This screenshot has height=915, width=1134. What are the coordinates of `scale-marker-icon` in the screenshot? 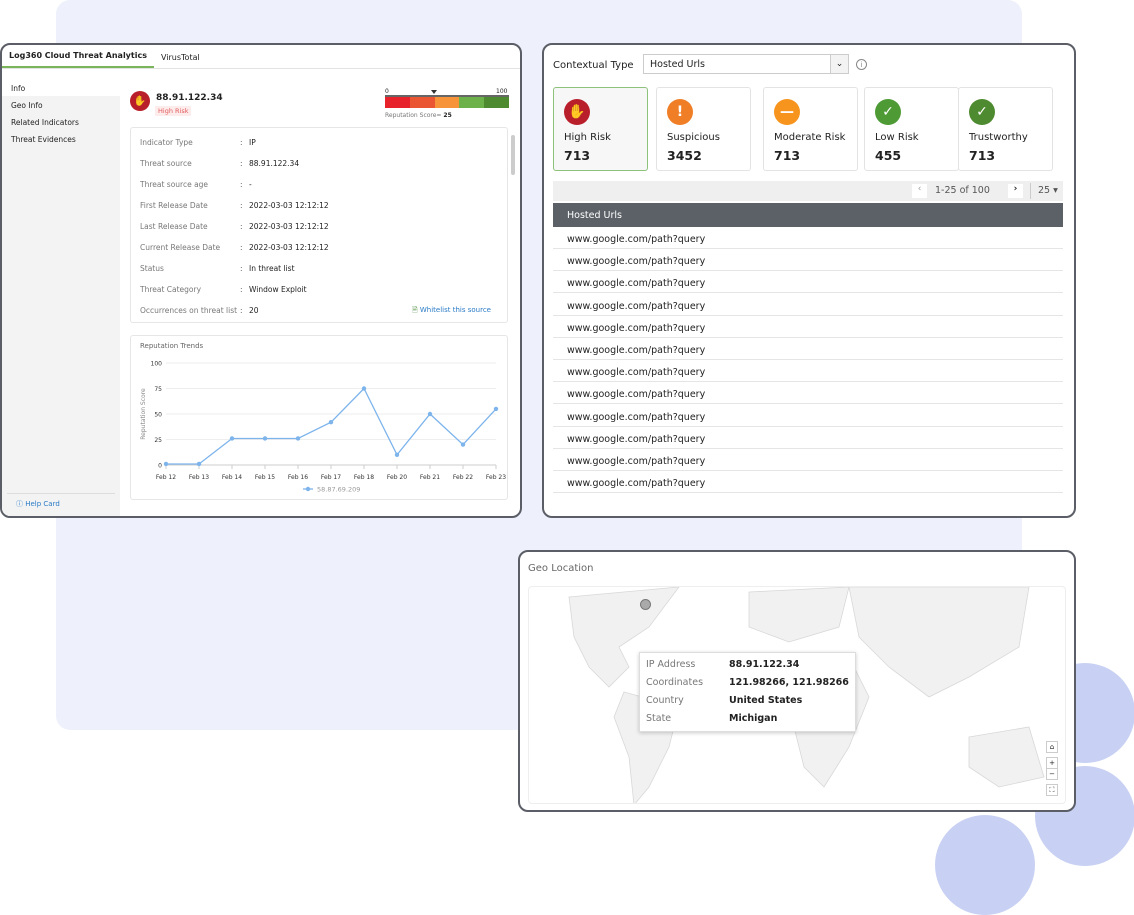 It's located at (434, 92).